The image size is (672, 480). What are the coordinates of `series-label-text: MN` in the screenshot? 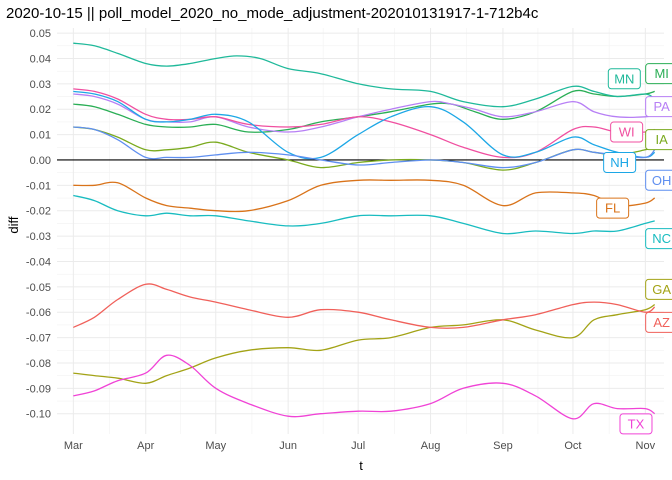 It's located at (624, 78).